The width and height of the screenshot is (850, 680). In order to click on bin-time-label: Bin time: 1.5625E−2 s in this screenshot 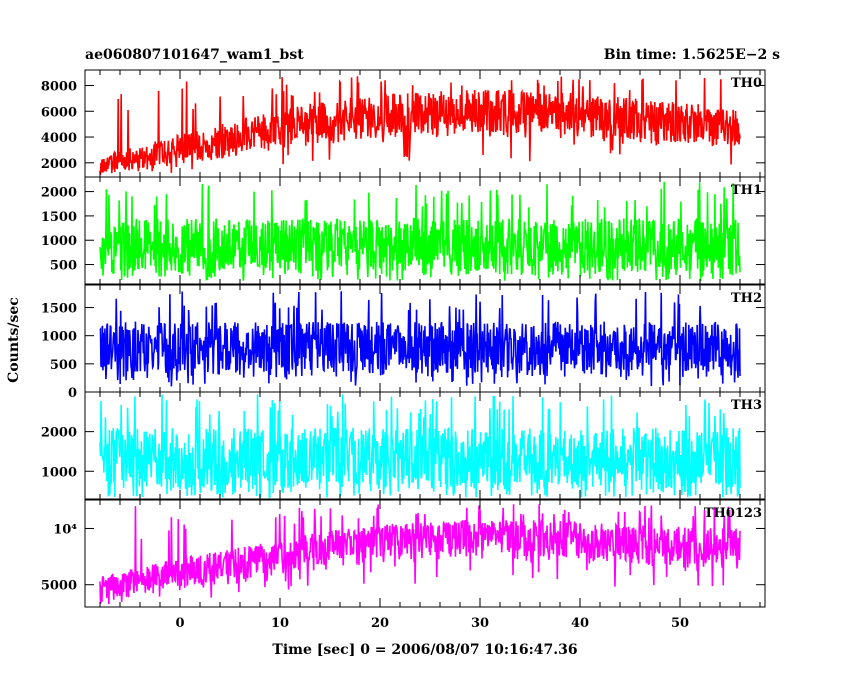, I will do `click(692, 55)`.